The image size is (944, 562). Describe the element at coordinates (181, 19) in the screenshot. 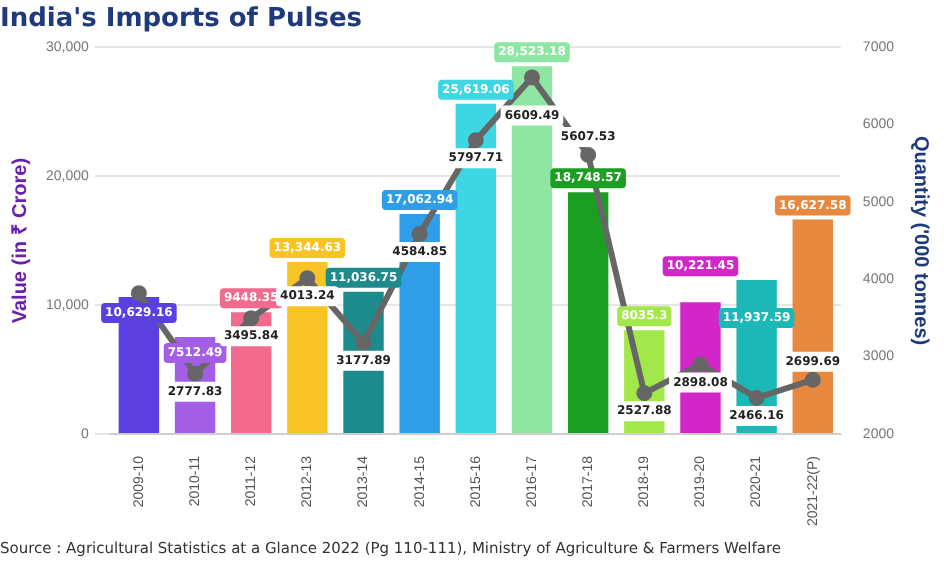

I see `chart-title: India's Imports of Pulses` at that location.